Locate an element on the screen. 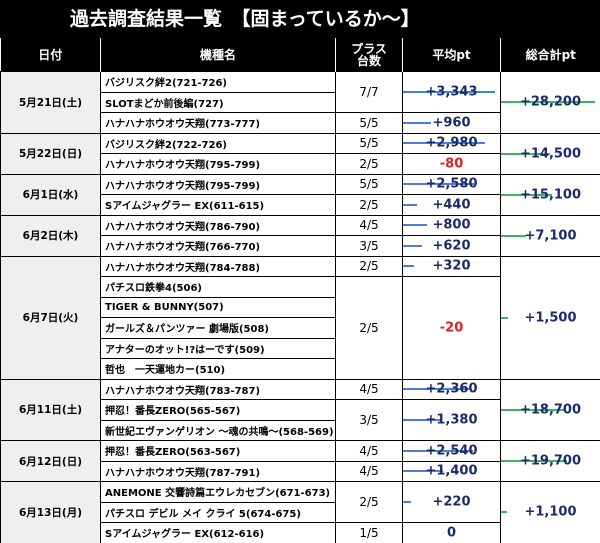 This screenshot has width=600, height=543. machine-cell: ANEMONE 交響詩篇エウレカセブン(671-673) is located at coordinates (218, 492).